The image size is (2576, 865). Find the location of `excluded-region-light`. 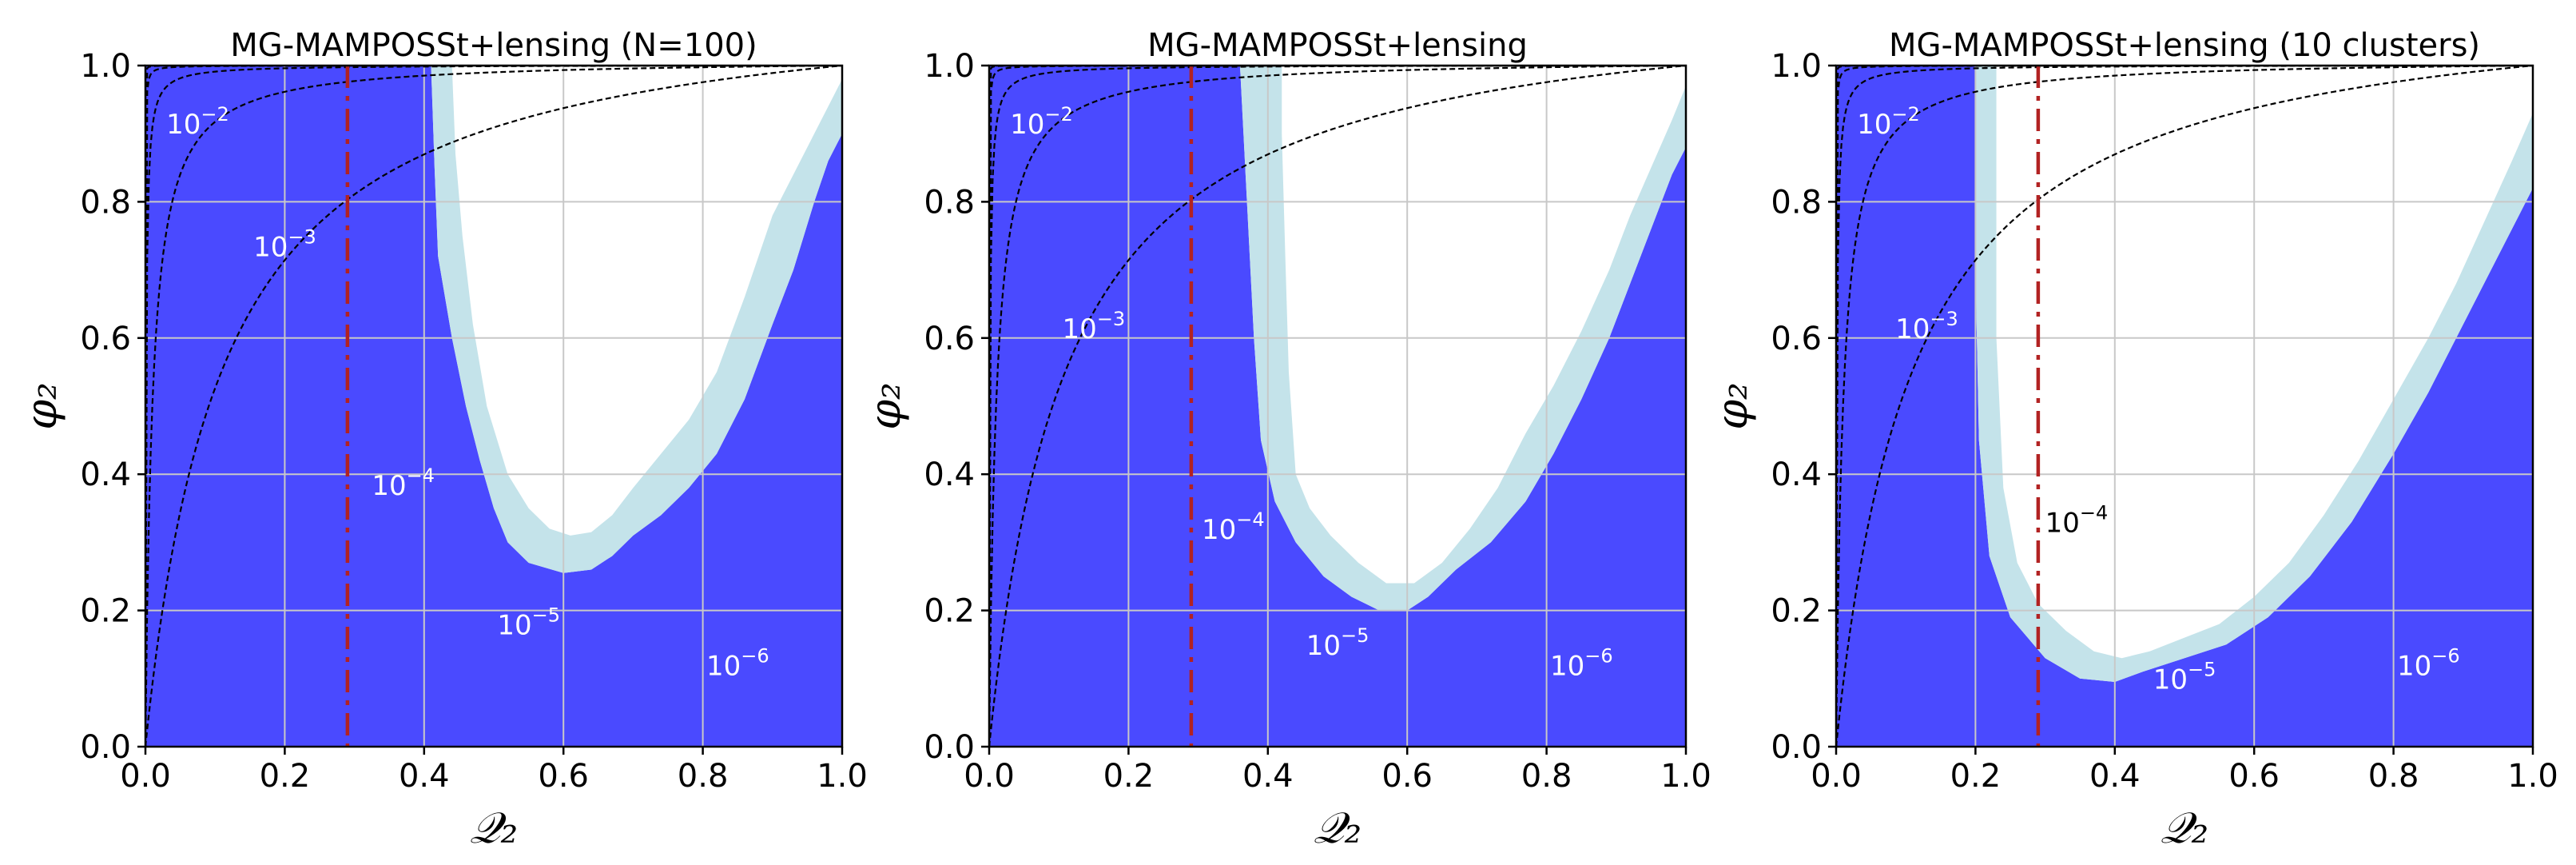

excluded-region-light is located at coordinates (636, 319).